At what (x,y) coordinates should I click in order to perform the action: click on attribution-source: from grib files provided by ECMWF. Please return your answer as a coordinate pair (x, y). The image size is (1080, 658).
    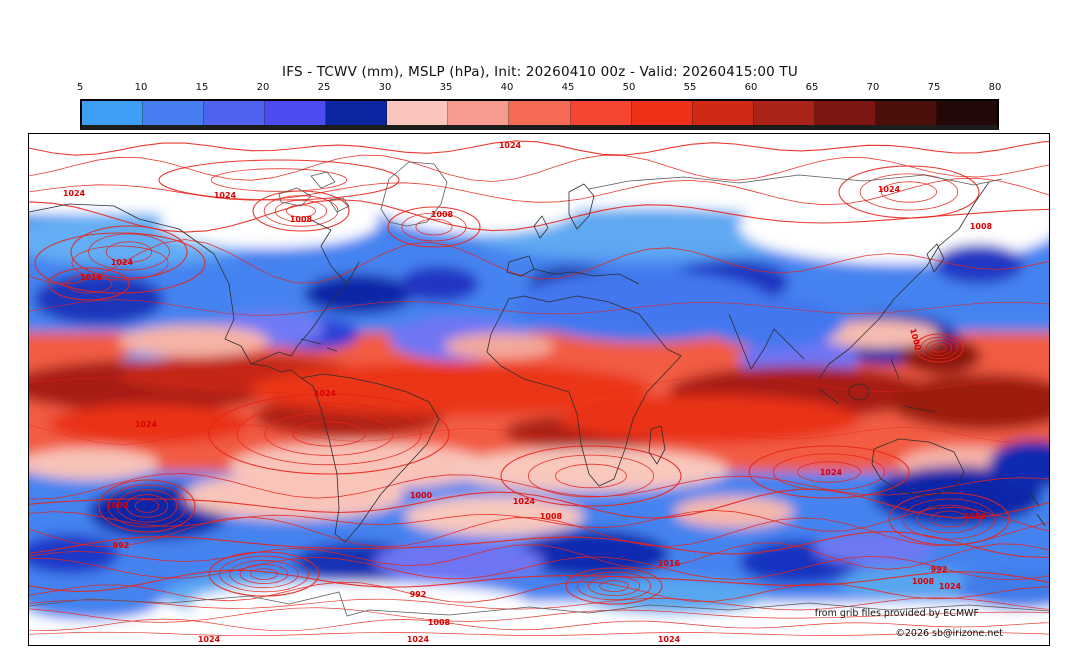
    Looking at the image, I should click on (896, 613).